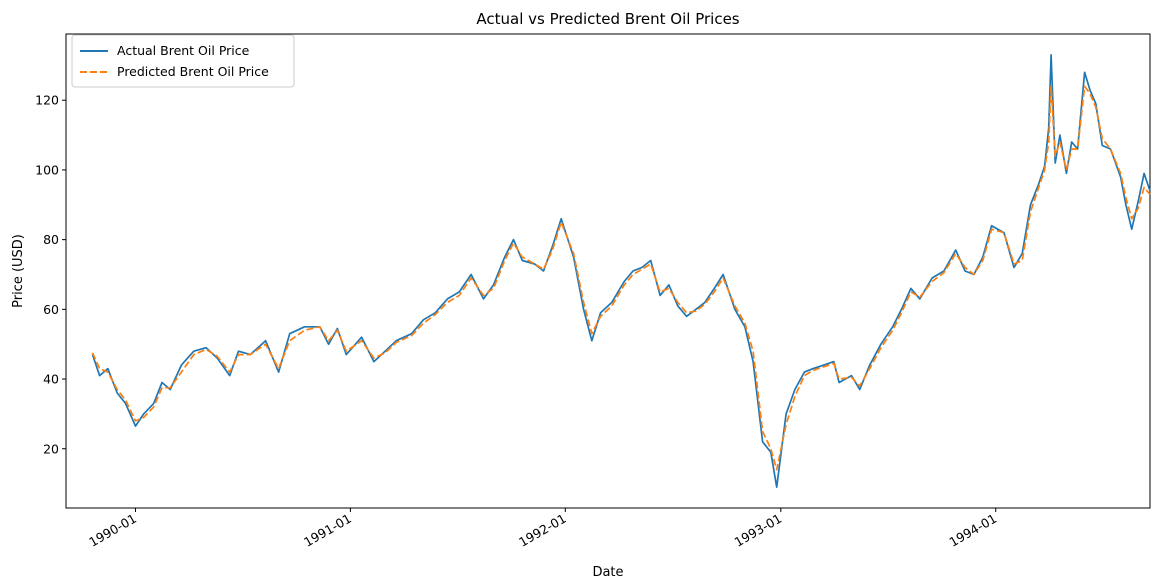 This screenshot has height=588, width=1160. Describe the element at coordinates (50, 274) in the screenshot. I see `y-axis: 20 40 60 80 100 120` at that location.